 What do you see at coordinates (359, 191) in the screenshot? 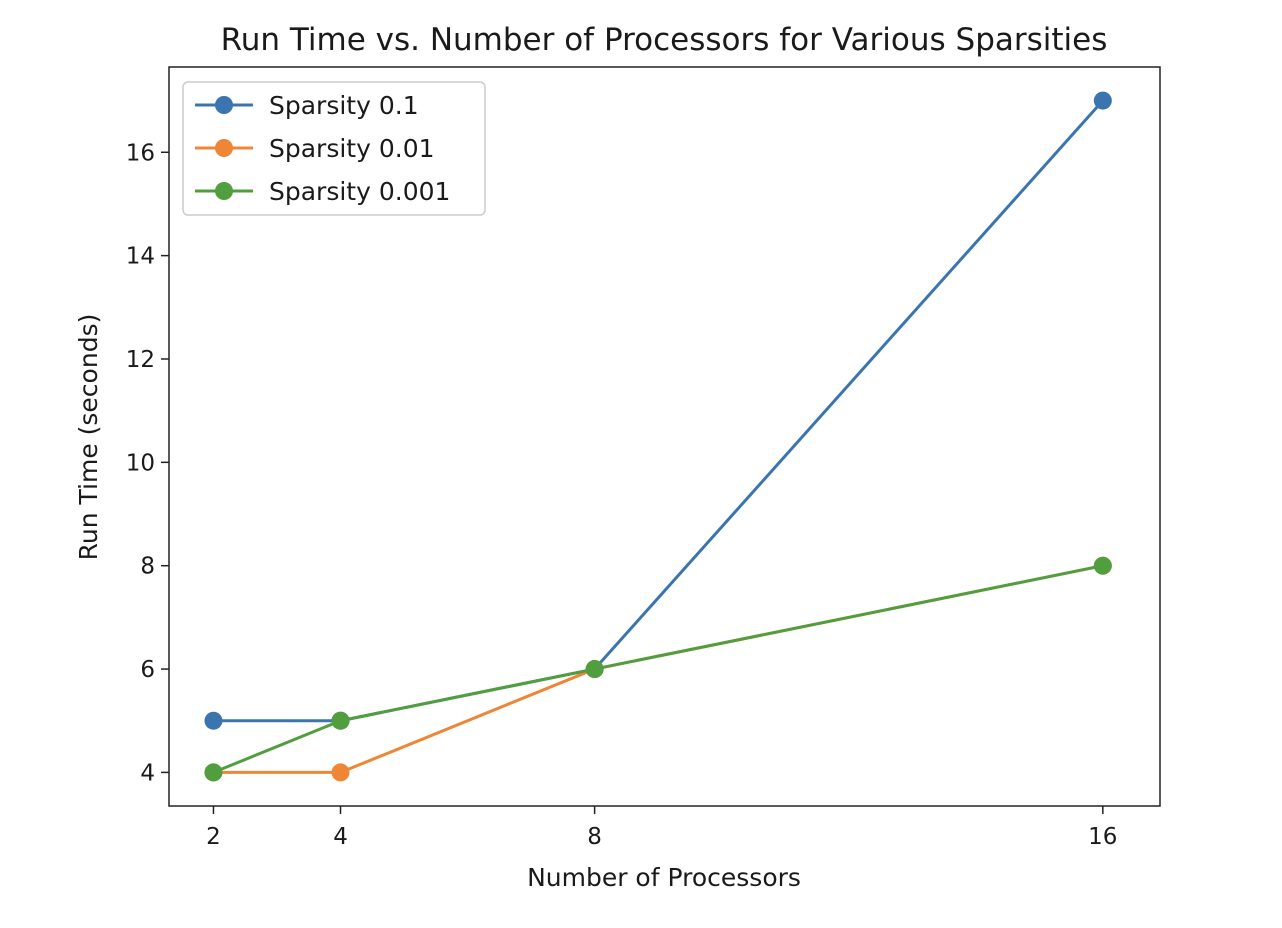
I see `legend-label-2: Sparsity 0.001` at bounding box center [359, 191].